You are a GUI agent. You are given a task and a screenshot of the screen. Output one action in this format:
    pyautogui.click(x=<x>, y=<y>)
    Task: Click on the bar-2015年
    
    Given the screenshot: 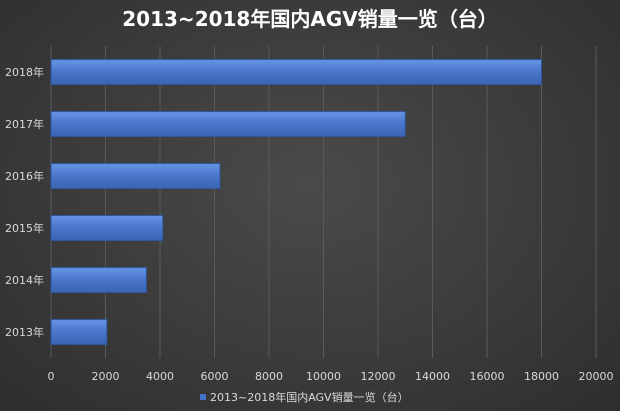 What is the action you would take?
    pyautogui.click(x=107, y=228)
    